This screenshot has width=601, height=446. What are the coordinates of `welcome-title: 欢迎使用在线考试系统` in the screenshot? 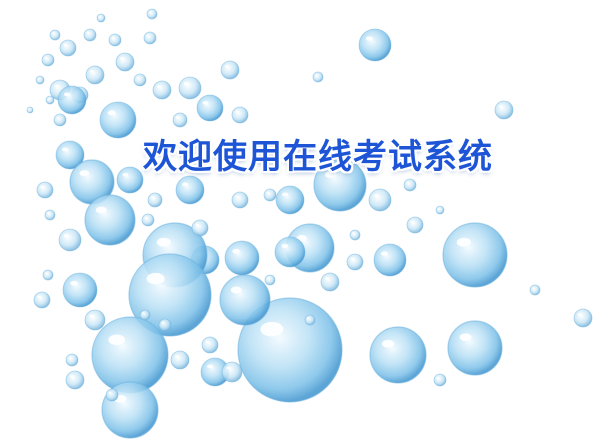 It's located at (318, 157).